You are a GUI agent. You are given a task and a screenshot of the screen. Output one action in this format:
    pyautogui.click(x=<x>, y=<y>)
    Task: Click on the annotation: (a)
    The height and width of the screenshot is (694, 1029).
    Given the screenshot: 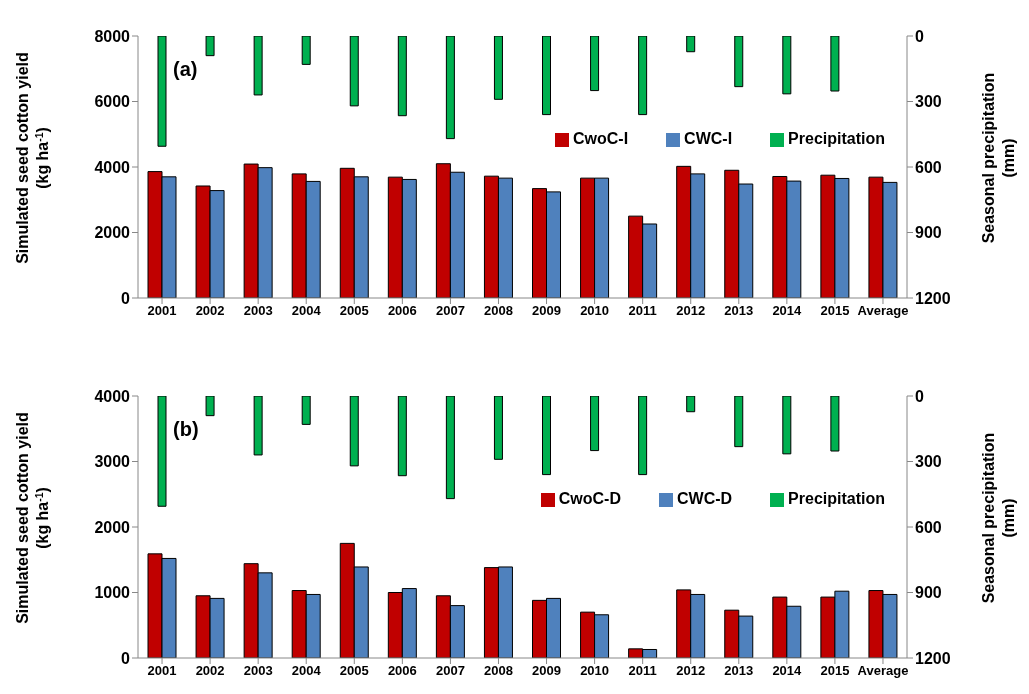 What is the action you would take?
    pyautogui.click(x=185, y=69)
    